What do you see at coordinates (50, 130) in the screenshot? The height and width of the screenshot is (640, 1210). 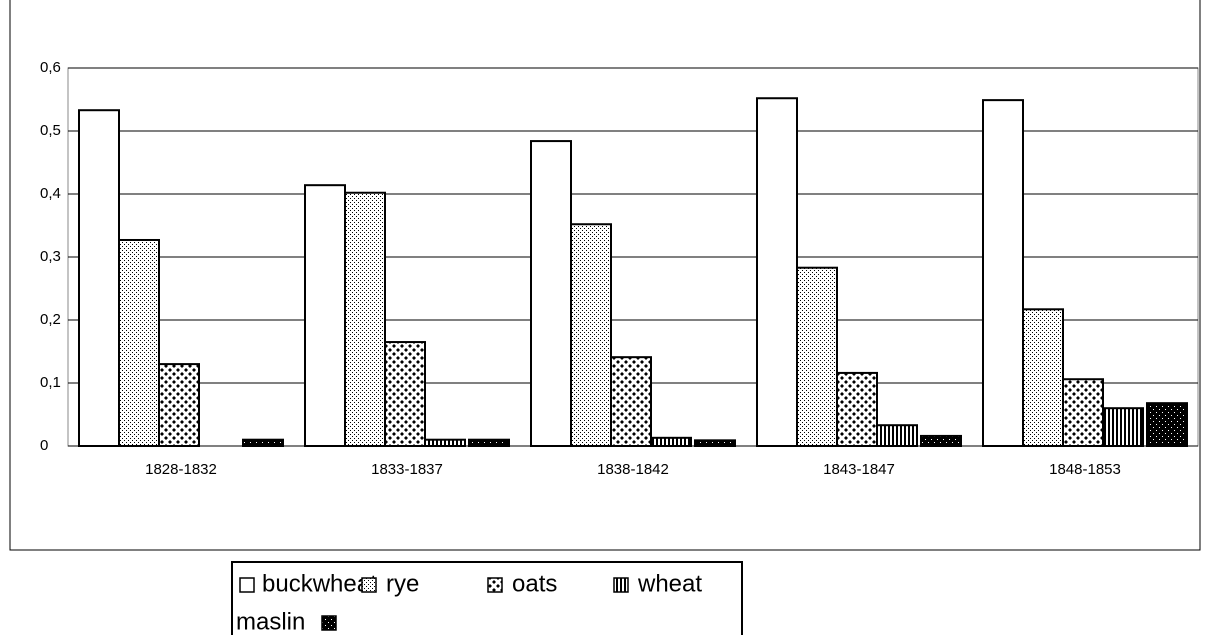 I see `y-tick-label: 0,5` at bounding box center [50, 130].